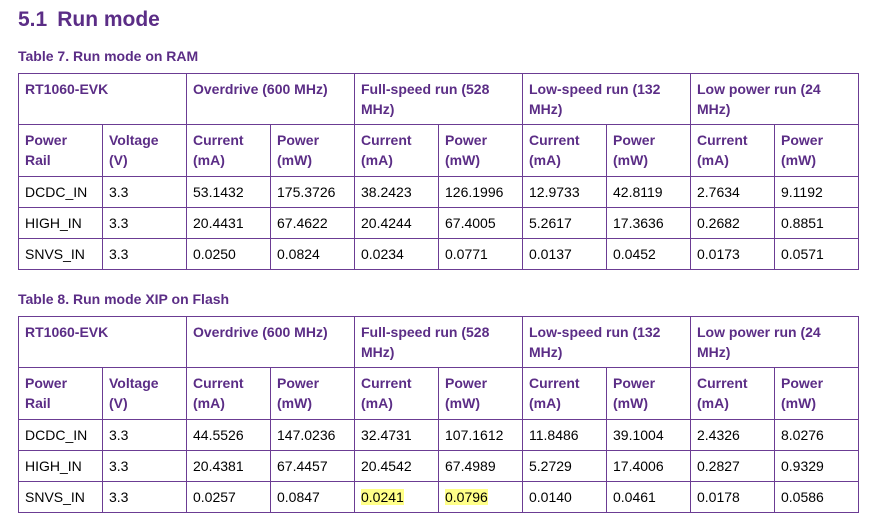 The image size is (880, 525). Describe the element at coordinates (386, 435) in the screenshot. I see `cell-value: 32.4731` at that location.